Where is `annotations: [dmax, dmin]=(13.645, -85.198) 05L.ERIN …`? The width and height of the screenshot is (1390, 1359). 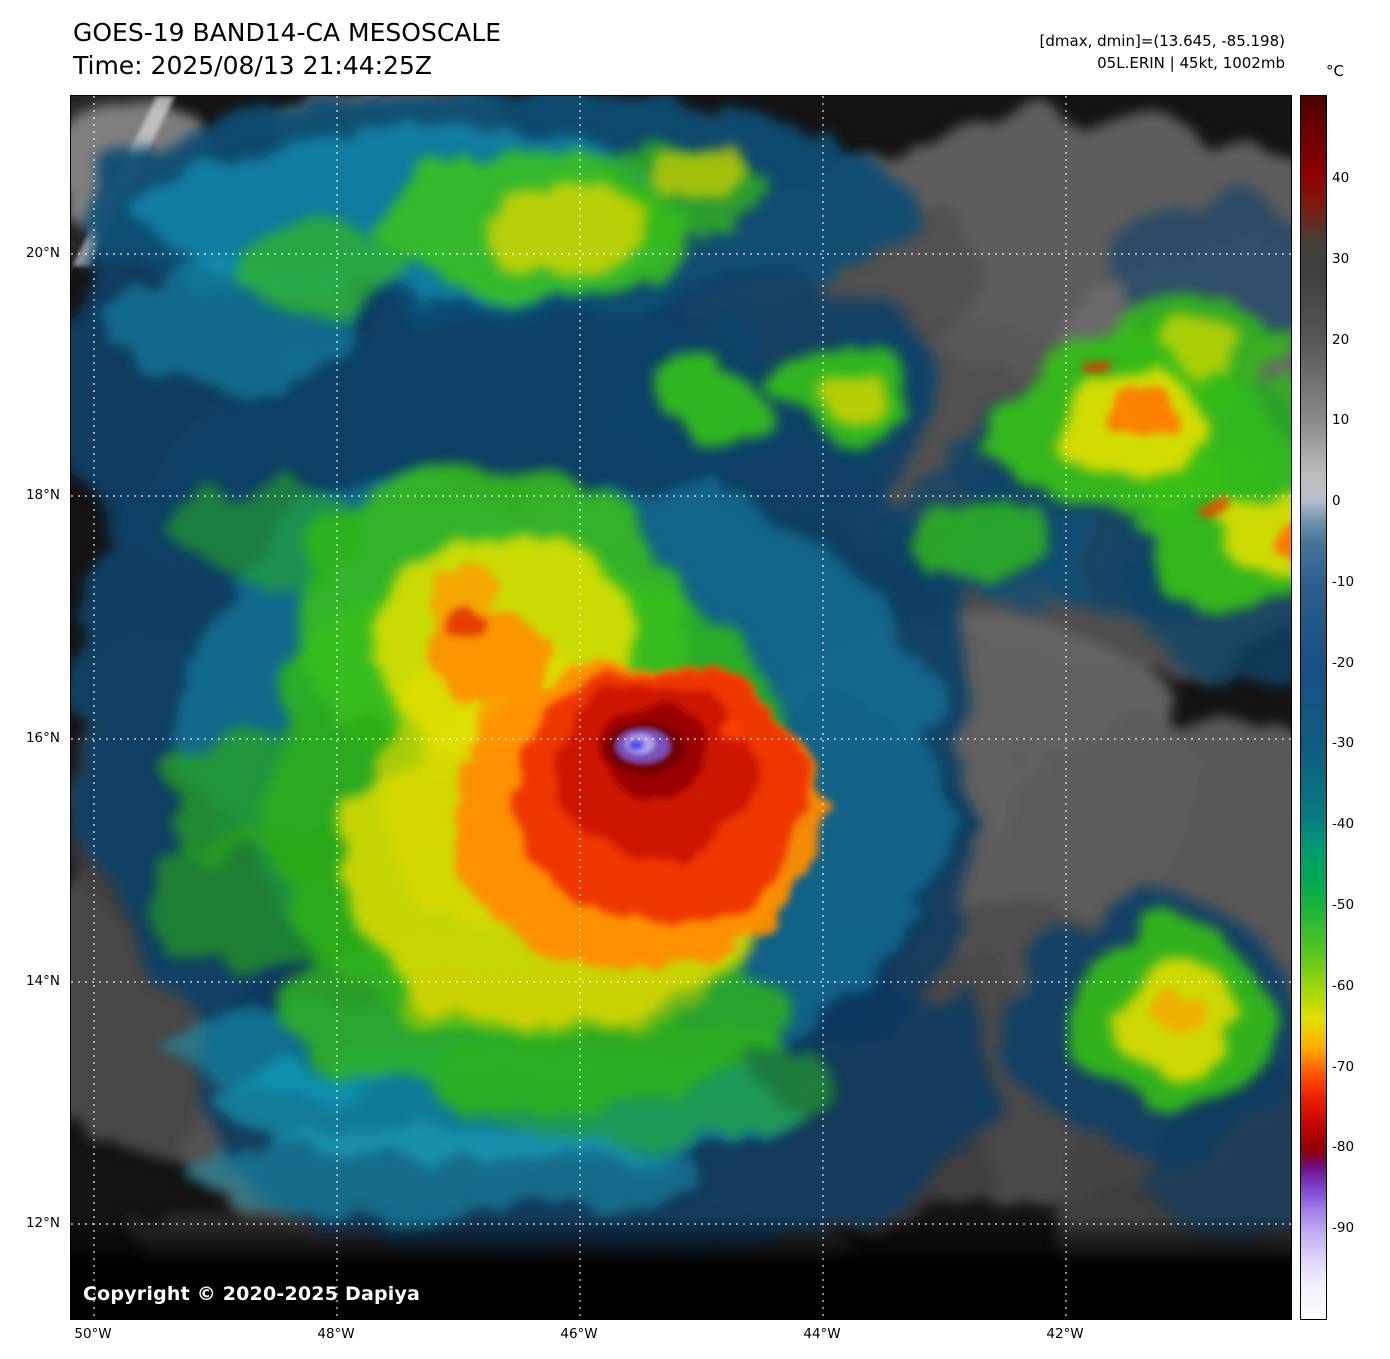
annotations: [dmax, dmin]=(13.645, -85.198) 05L.ERIN … is located at coordinates (1162, 52).